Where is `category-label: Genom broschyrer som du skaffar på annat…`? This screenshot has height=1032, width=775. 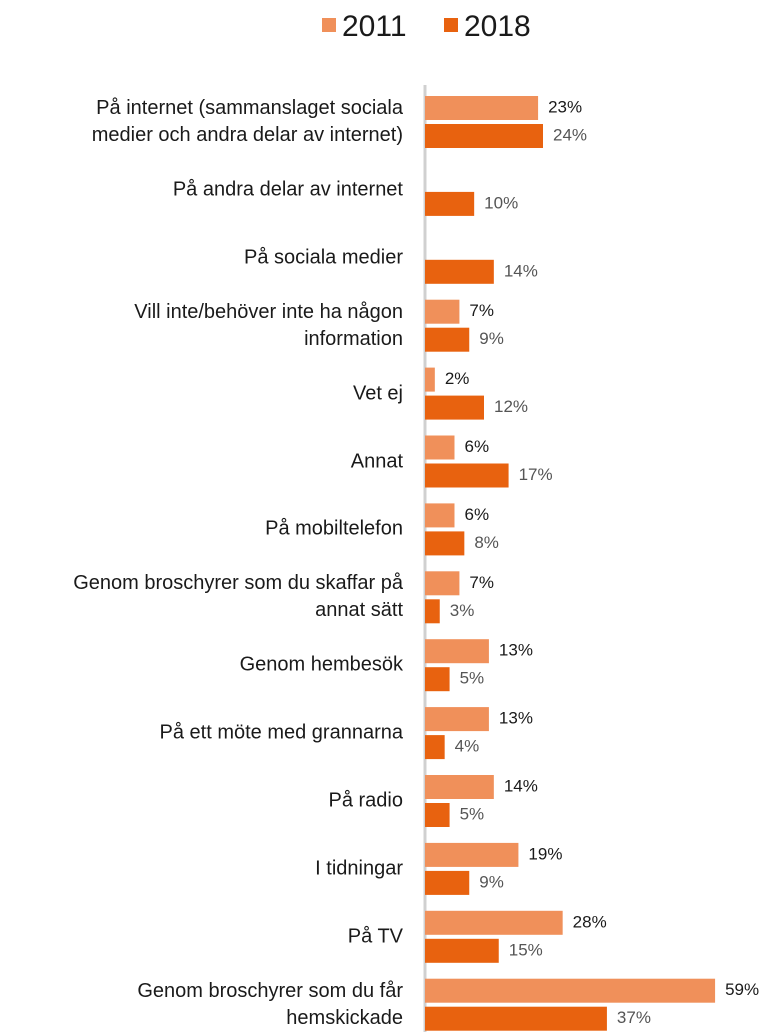
category-label: Genom broschyrer som du skaffar på annat… is located at coordinates (238, 597).